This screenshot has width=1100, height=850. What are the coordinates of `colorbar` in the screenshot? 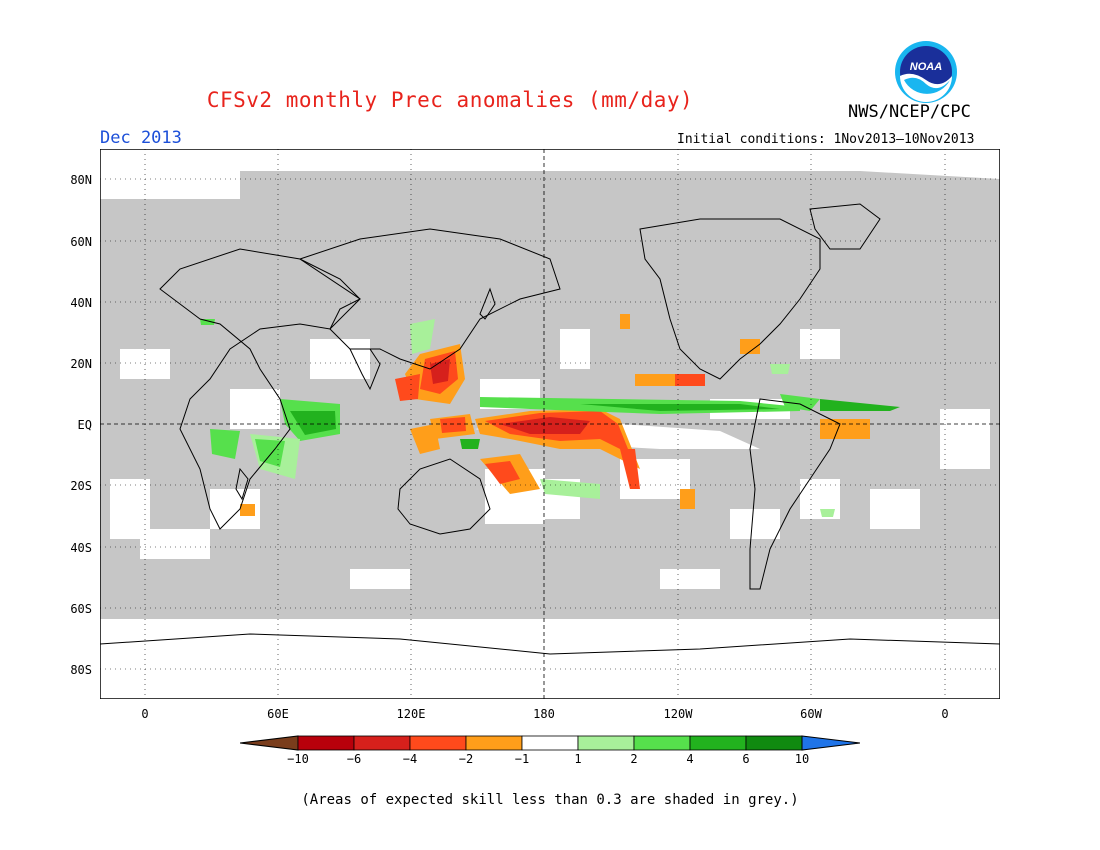 It's located at (550, 743).